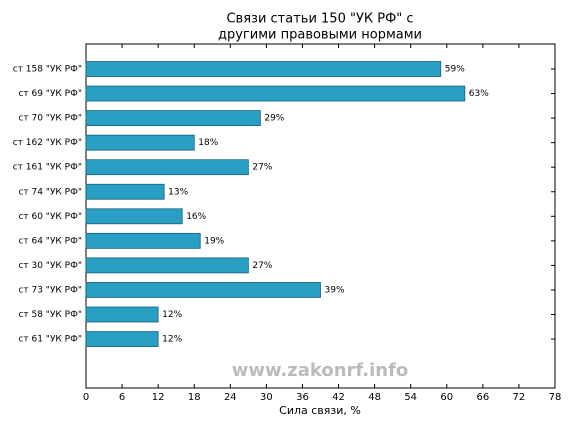 This screenshot has height=436, width=576. What do you see at coordinates (555, 397) in the screenshot?
I see `x-tick-label: 78` at bounding box center [555, 397].